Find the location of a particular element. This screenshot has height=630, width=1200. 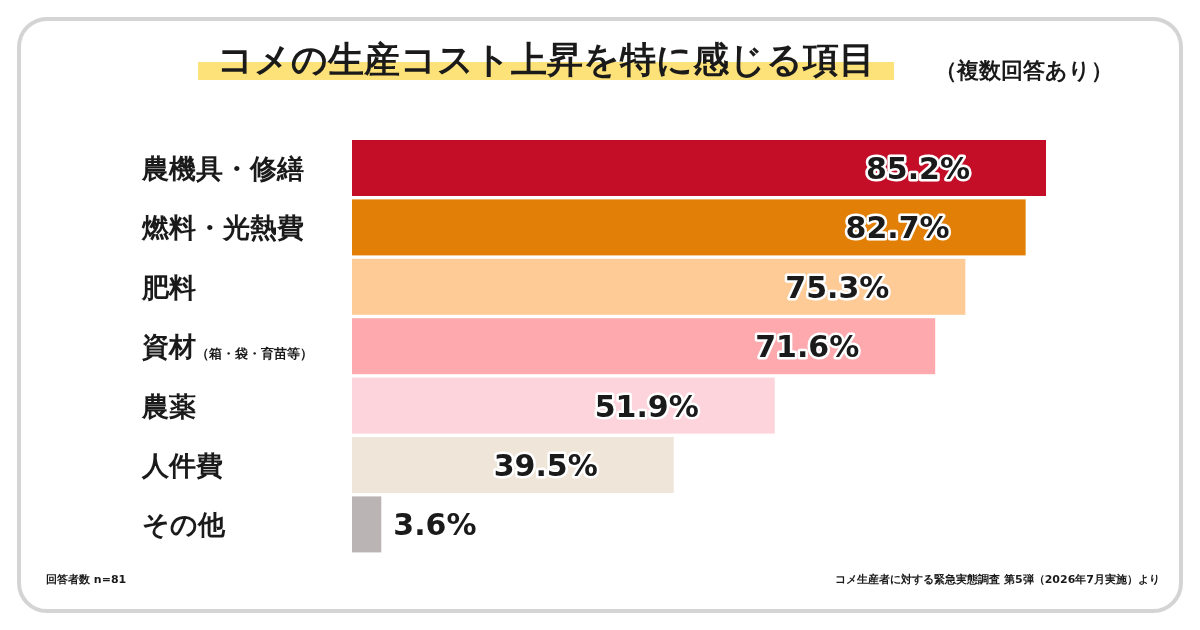

y-tick-label: 人件費 is located at coordinates (182, 465).